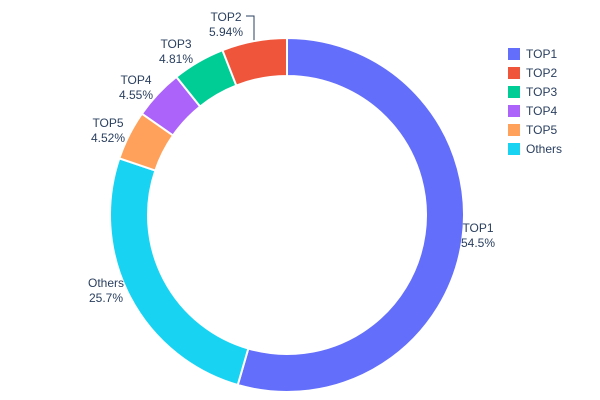 This screenshot has width=600, height=400. I want to click on slice-label-name: TOP5, so click(108, 123).